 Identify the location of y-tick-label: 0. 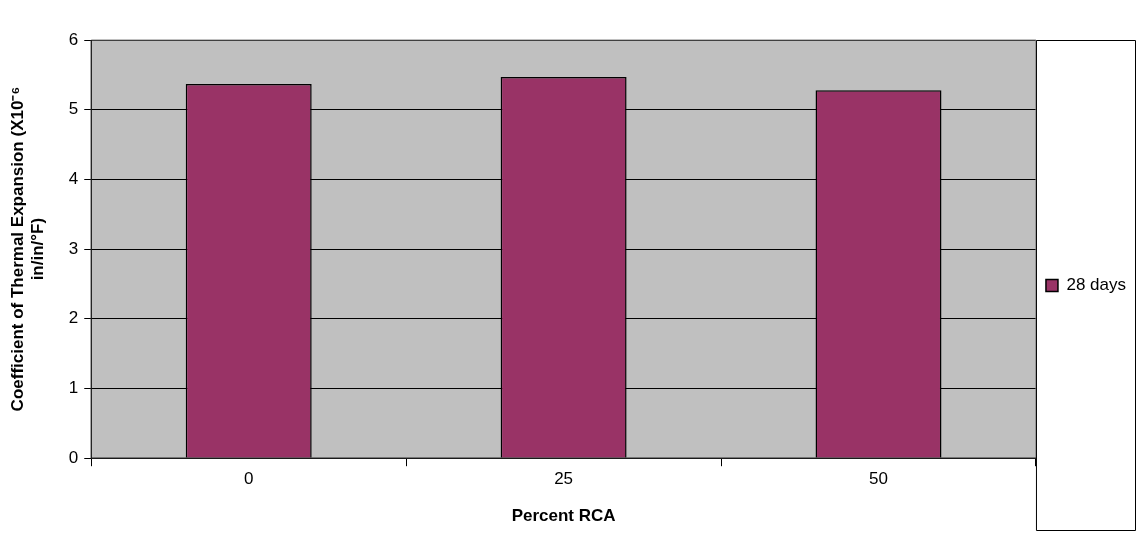
(73, 457).